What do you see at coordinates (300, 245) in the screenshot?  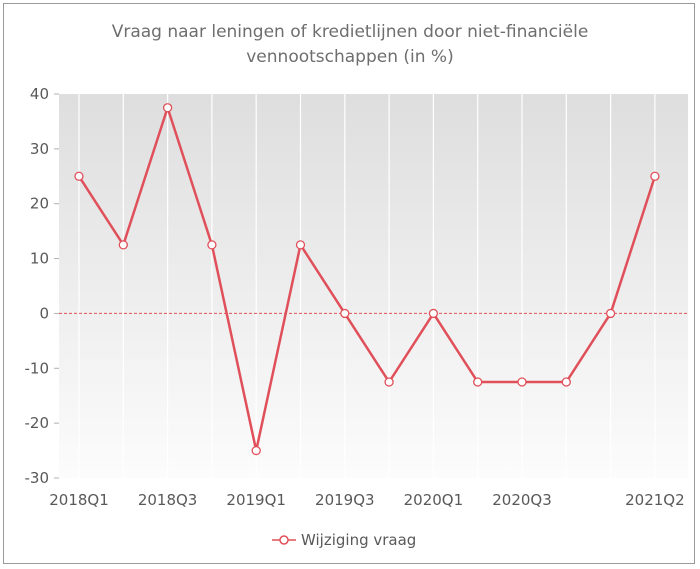 I see `data-point-2019Q2` at bounding box center [300, 245].